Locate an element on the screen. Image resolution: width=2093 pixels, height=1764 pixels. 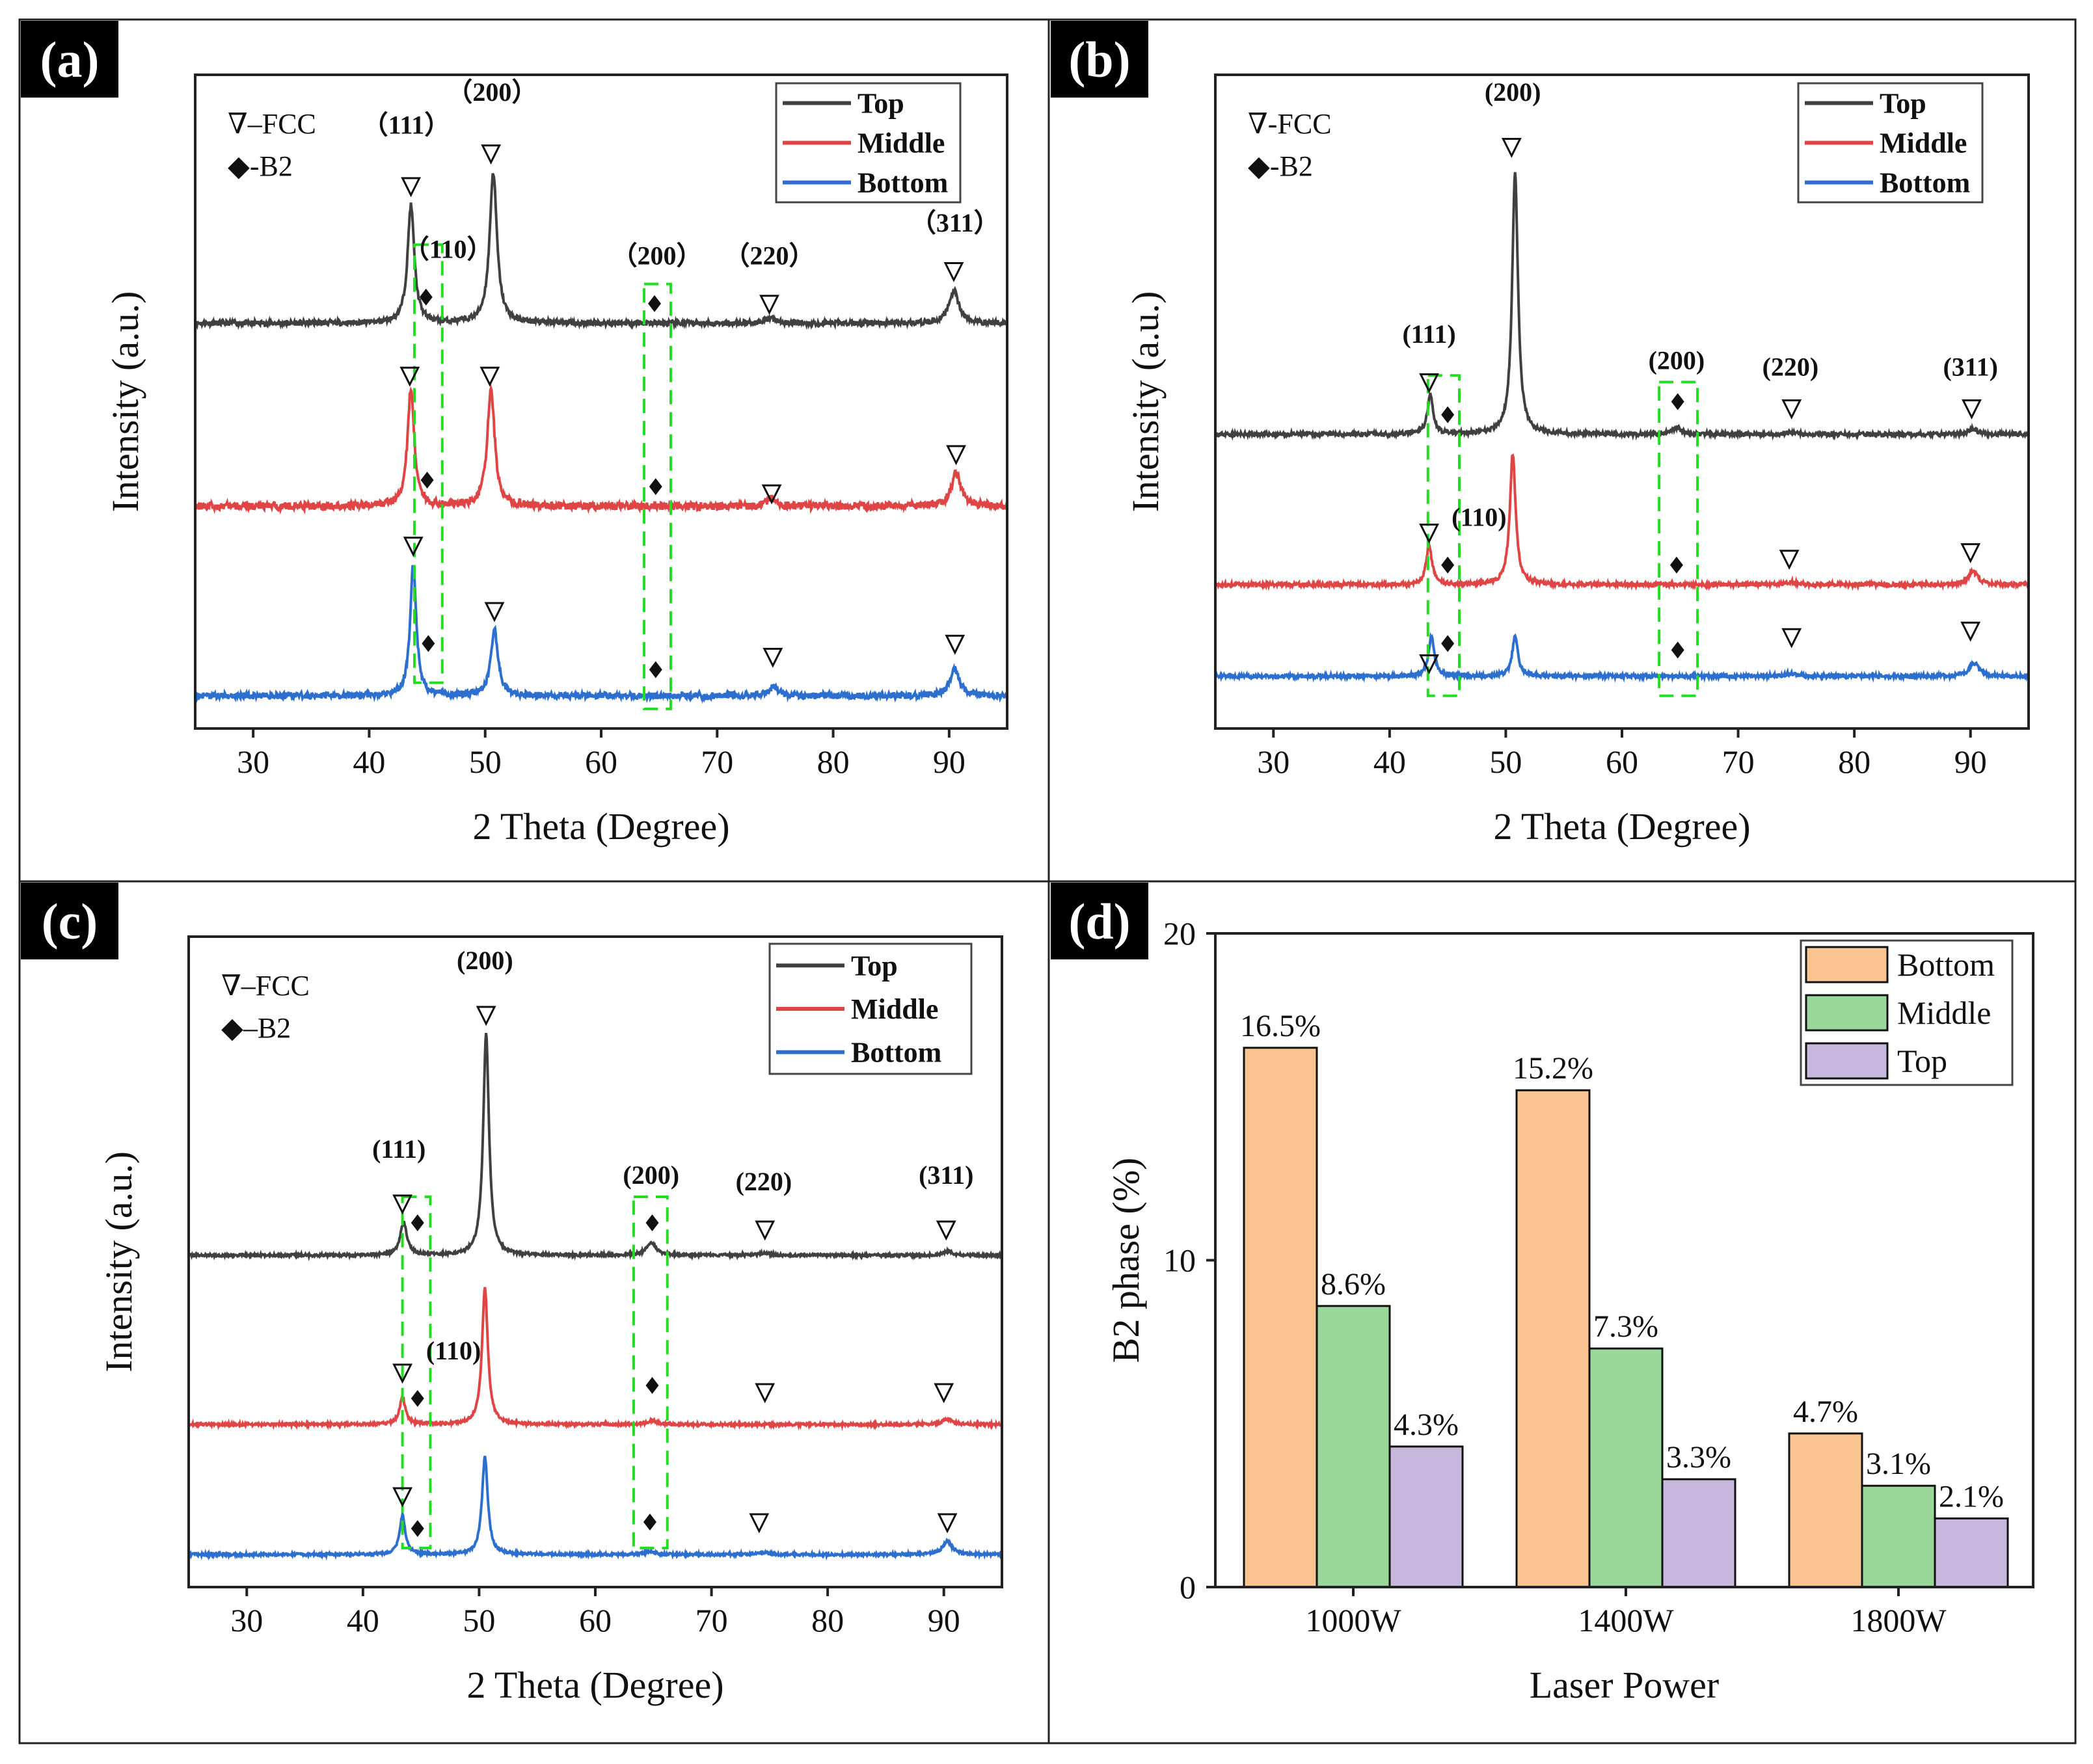
bar-middle-1000W is located at coordinates (1353, 1446).